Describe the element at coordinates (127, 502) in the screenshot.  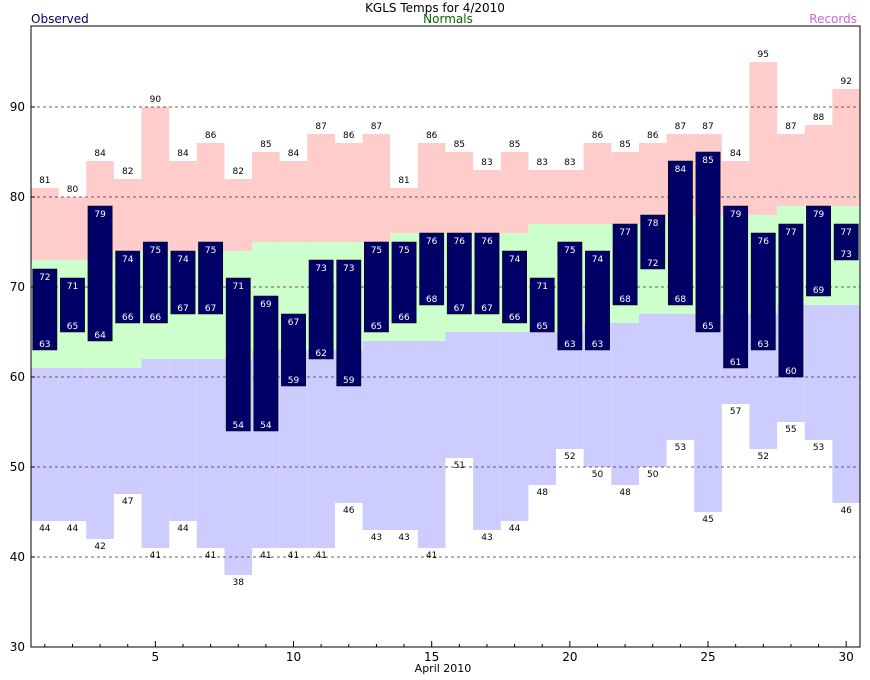
I see `record-low-label: 47` at that location.